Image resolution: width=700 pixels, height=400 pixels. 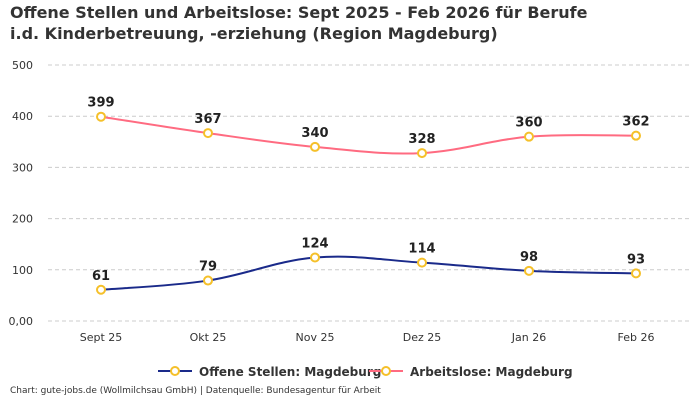 What do you see at coordinates (315, 337) in the screenshot?
I see `x-tick-label: Nov 25` at bounding box center [315, 337].